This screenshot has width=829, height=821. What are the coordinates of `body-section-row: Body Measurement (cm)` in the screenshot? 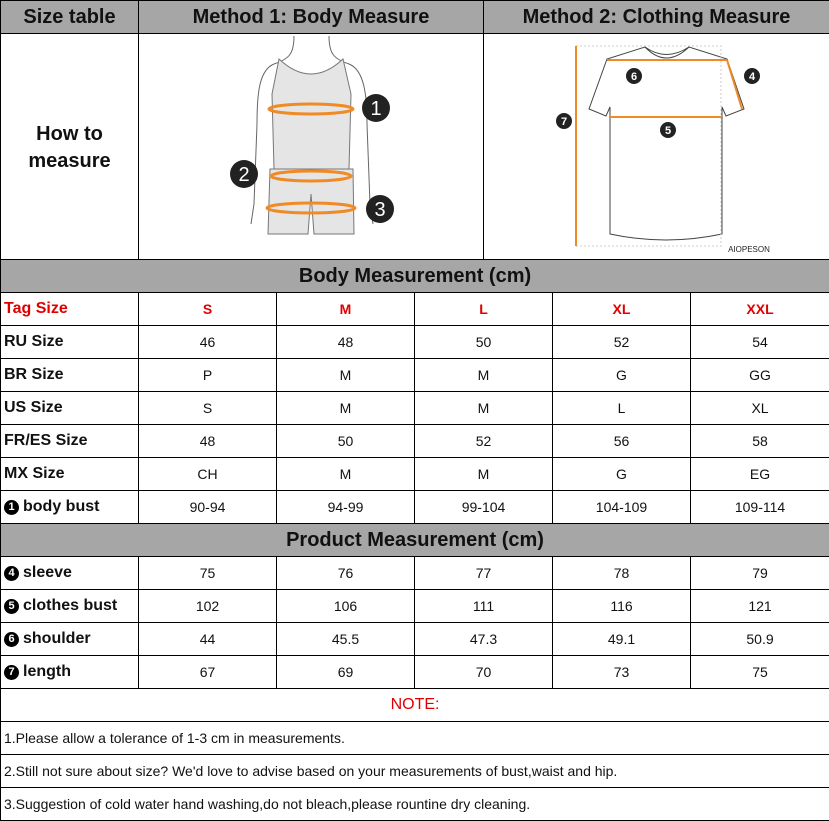 It's located at (414, 276).